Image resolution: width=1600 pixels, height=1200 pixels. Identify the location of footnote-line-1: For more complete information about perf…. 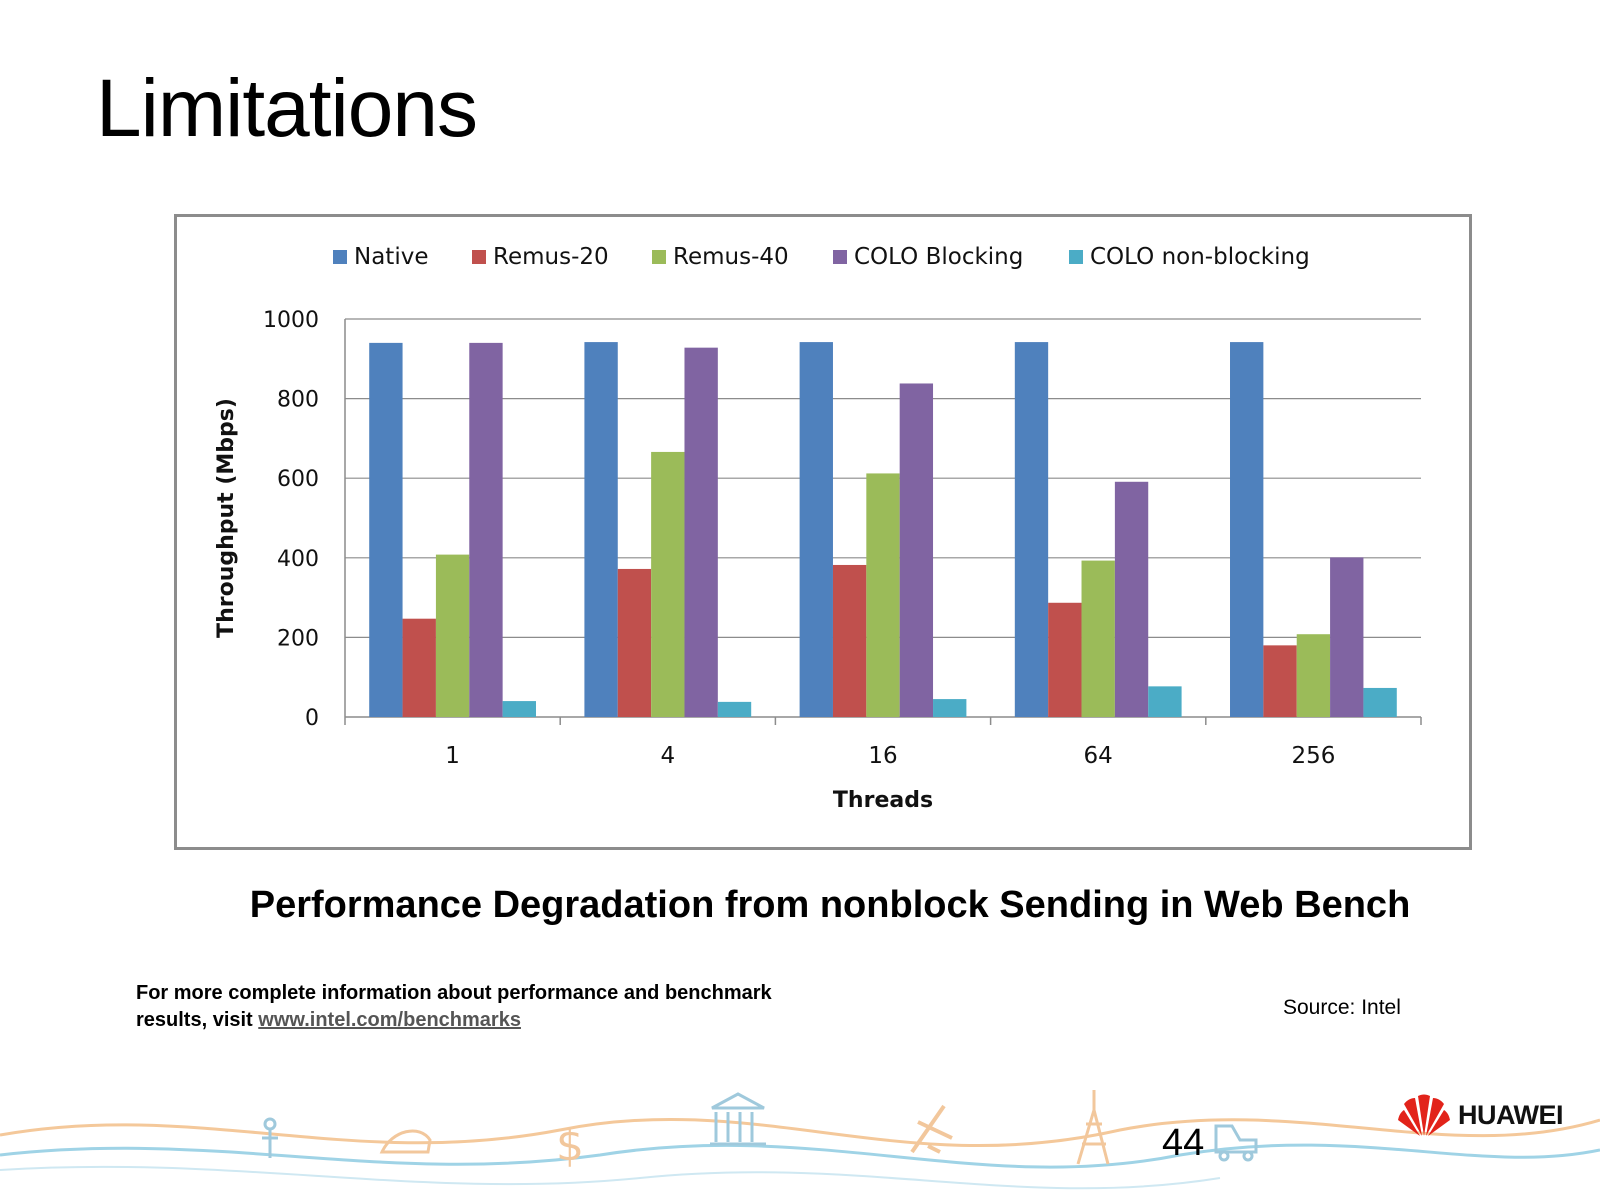
(454, 993).